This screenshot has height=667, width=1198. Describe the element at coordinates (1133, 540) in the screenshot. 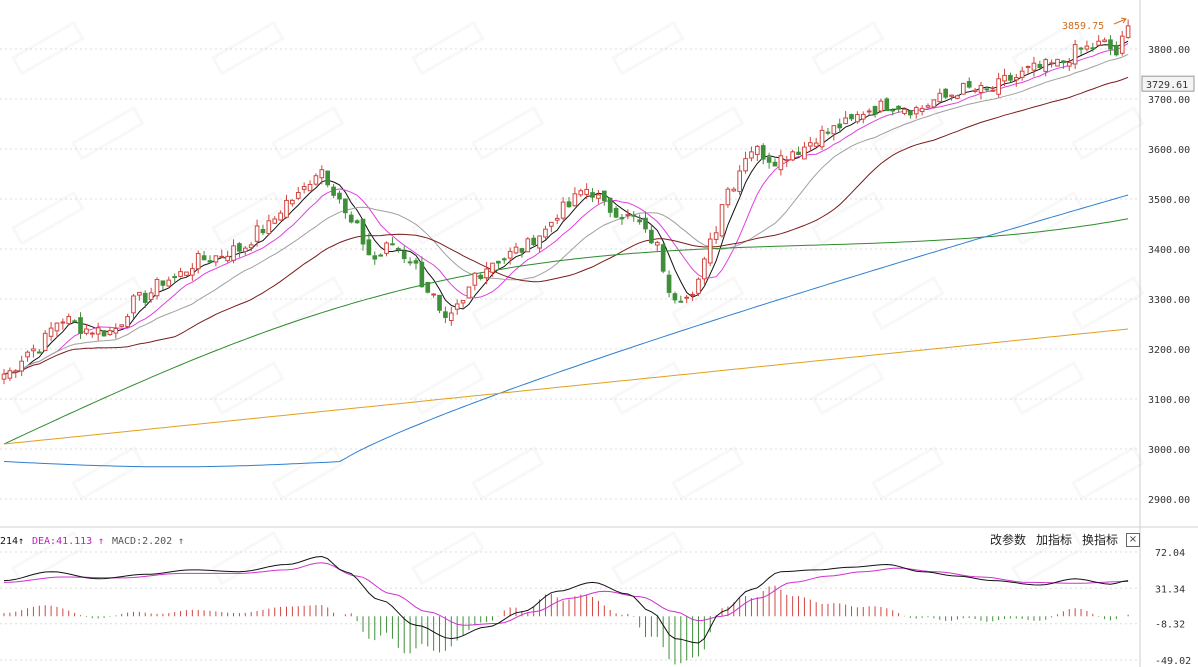

I see `close-indicator-button: ×` at that location.